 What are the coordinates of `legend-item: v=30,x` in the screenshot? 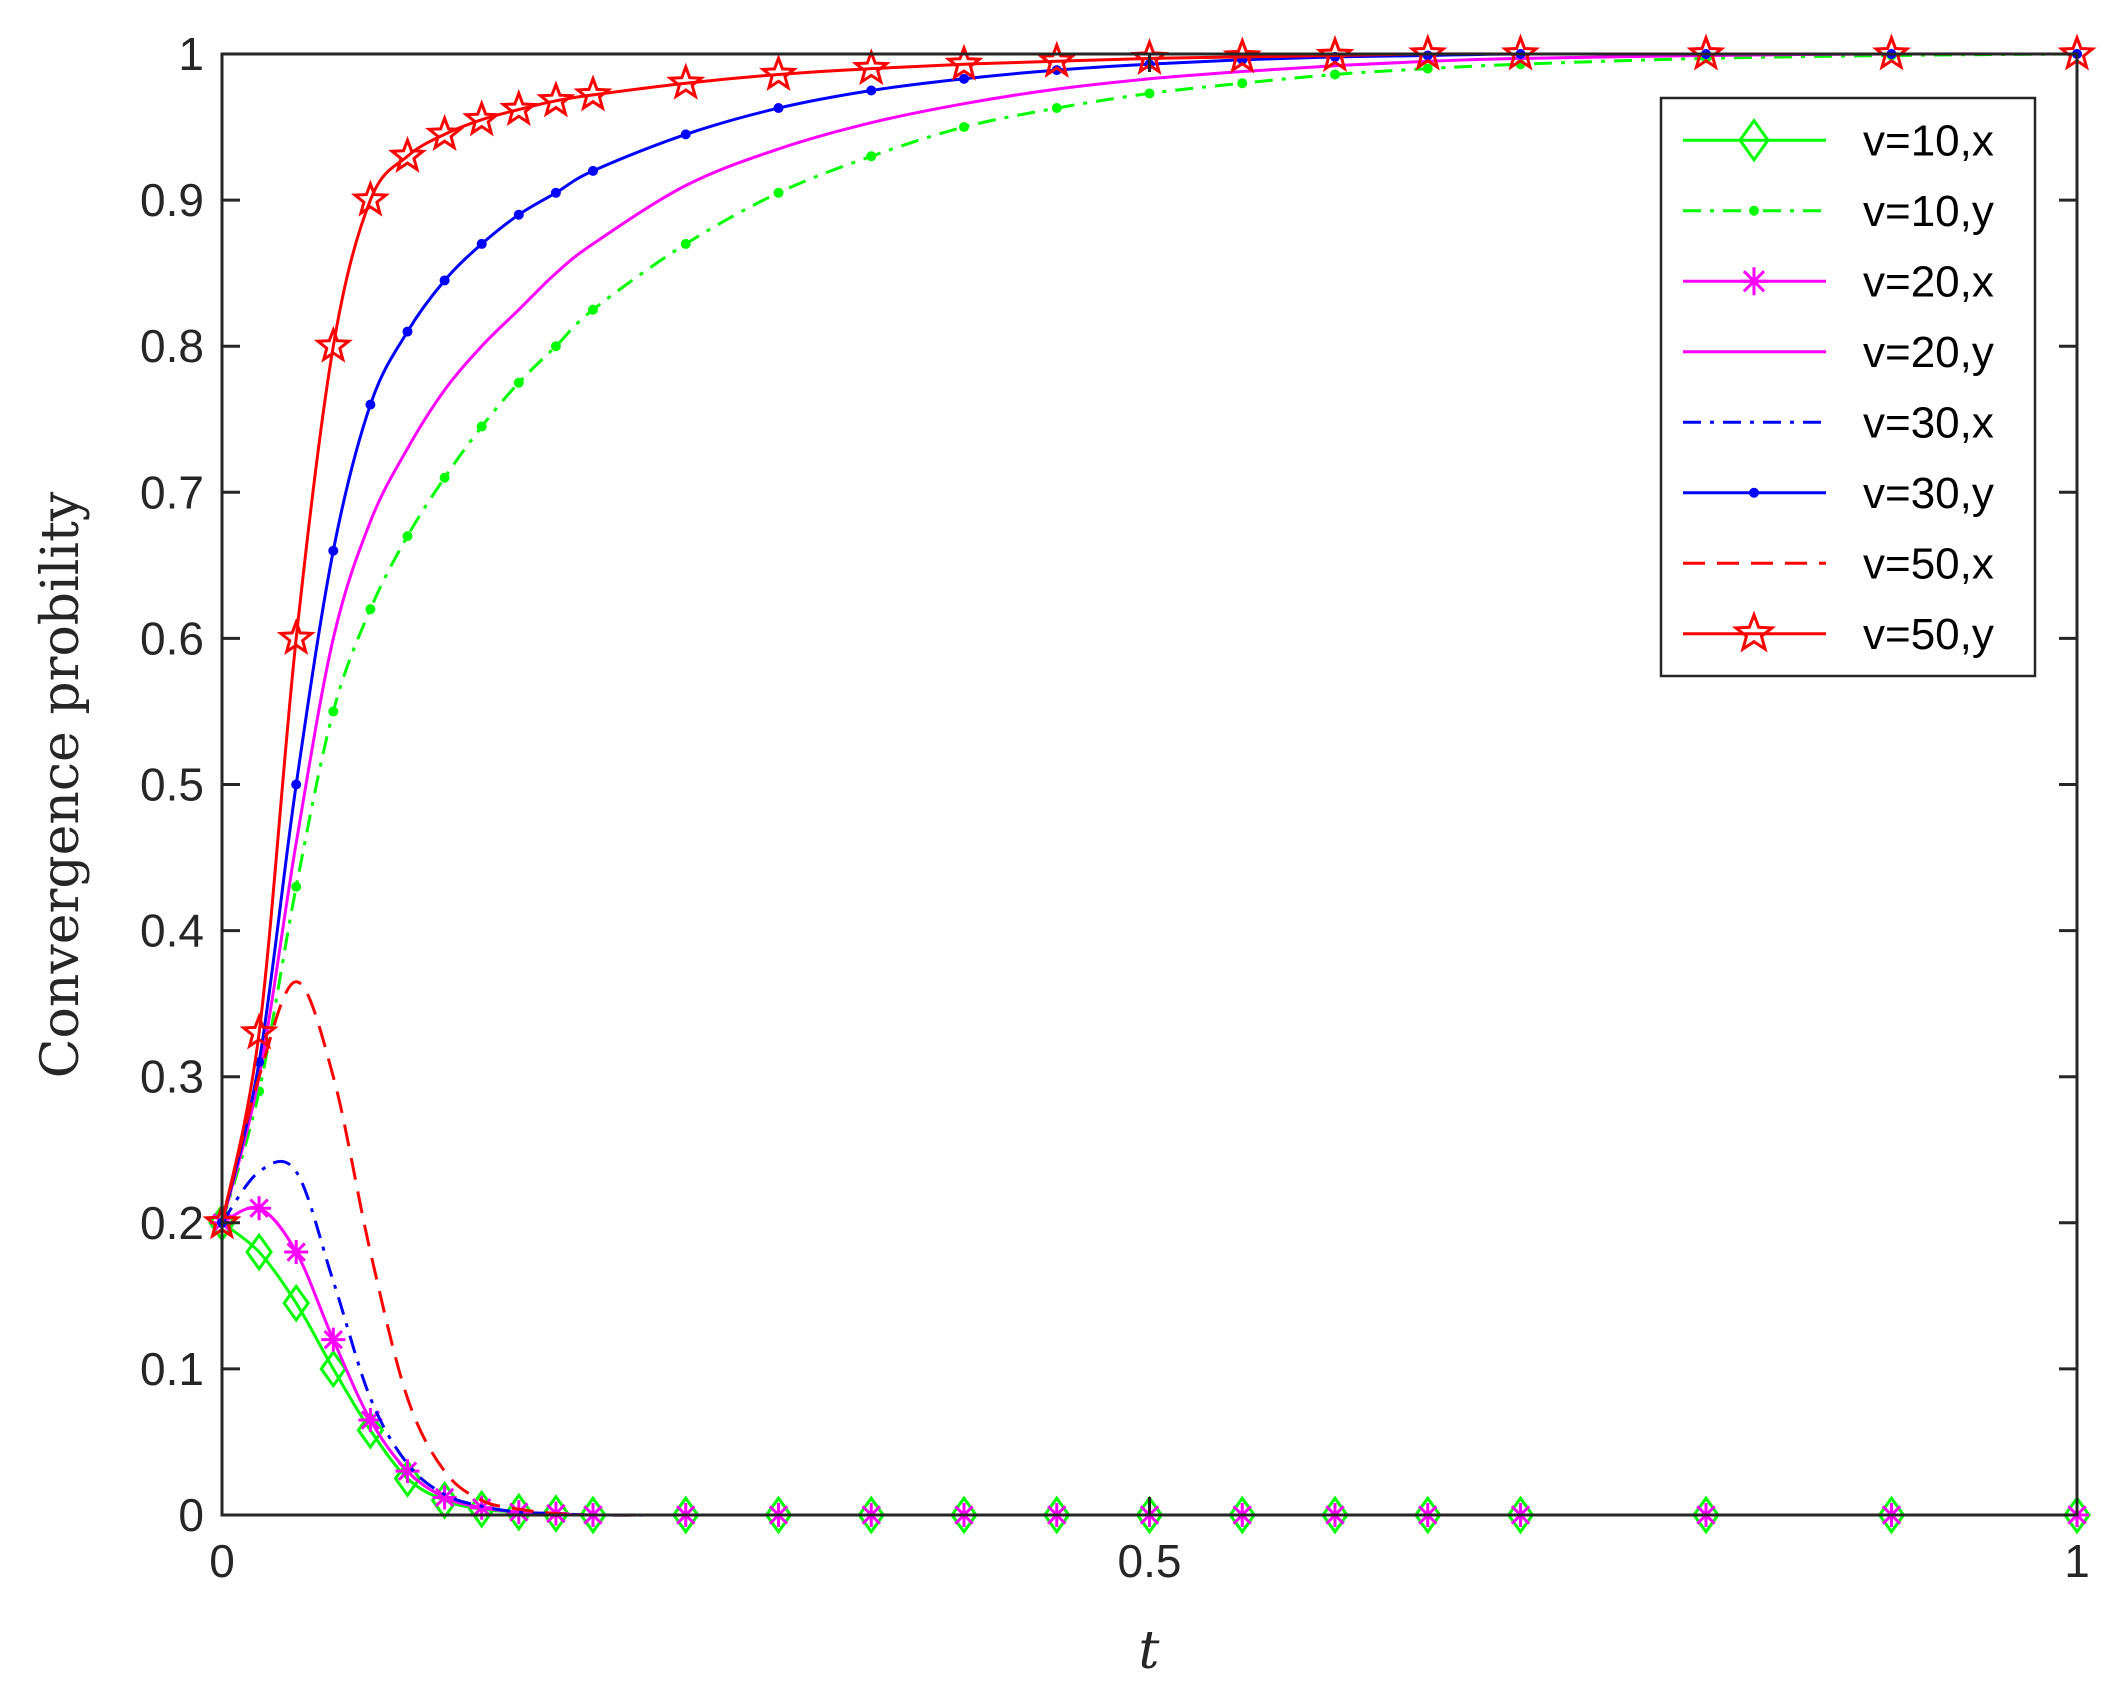 It's located at (1838, 422).